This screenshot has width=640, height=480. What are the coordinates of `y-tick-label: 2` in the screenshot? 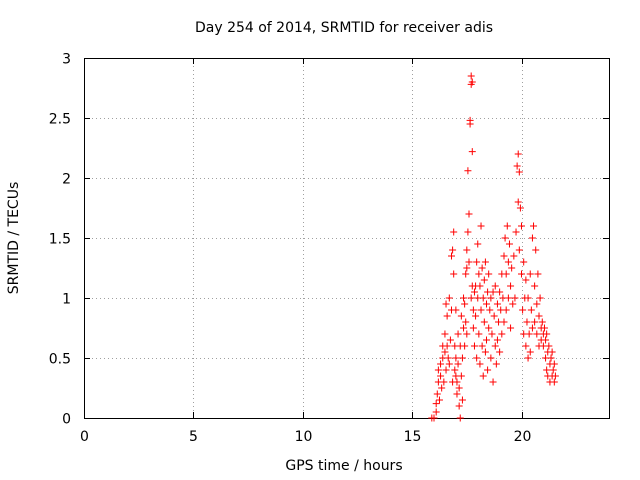 It's located at (66, 180).